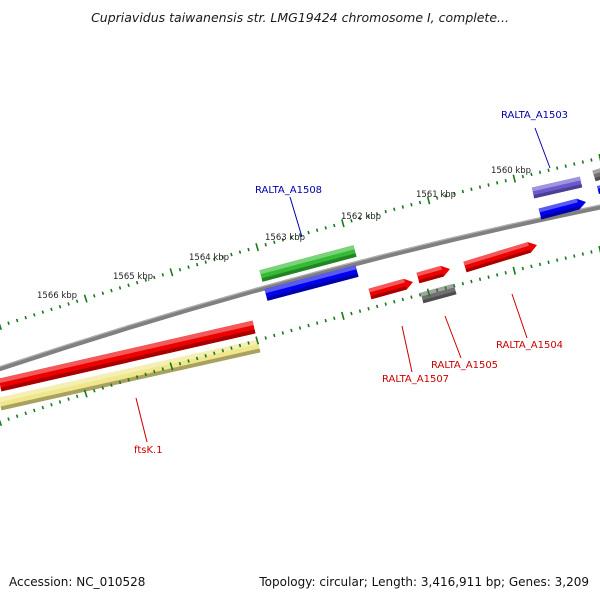 Image resolution: width=600 pixels, height=600 pixels. Describe the element at coordinates (288, 190) in the screenshot. I see `gene-label-ralta-a1508: RALTA_A1508` at that location.